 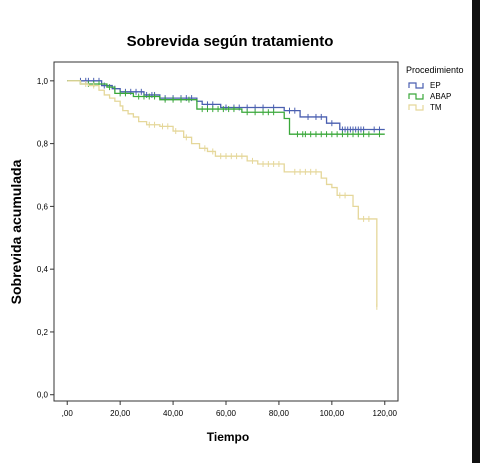 What do you see at coordinates (16, 231) in the screenshot?
I see `y-axis-label: Sobrevida acumulada` at bounding box center [16, 231].